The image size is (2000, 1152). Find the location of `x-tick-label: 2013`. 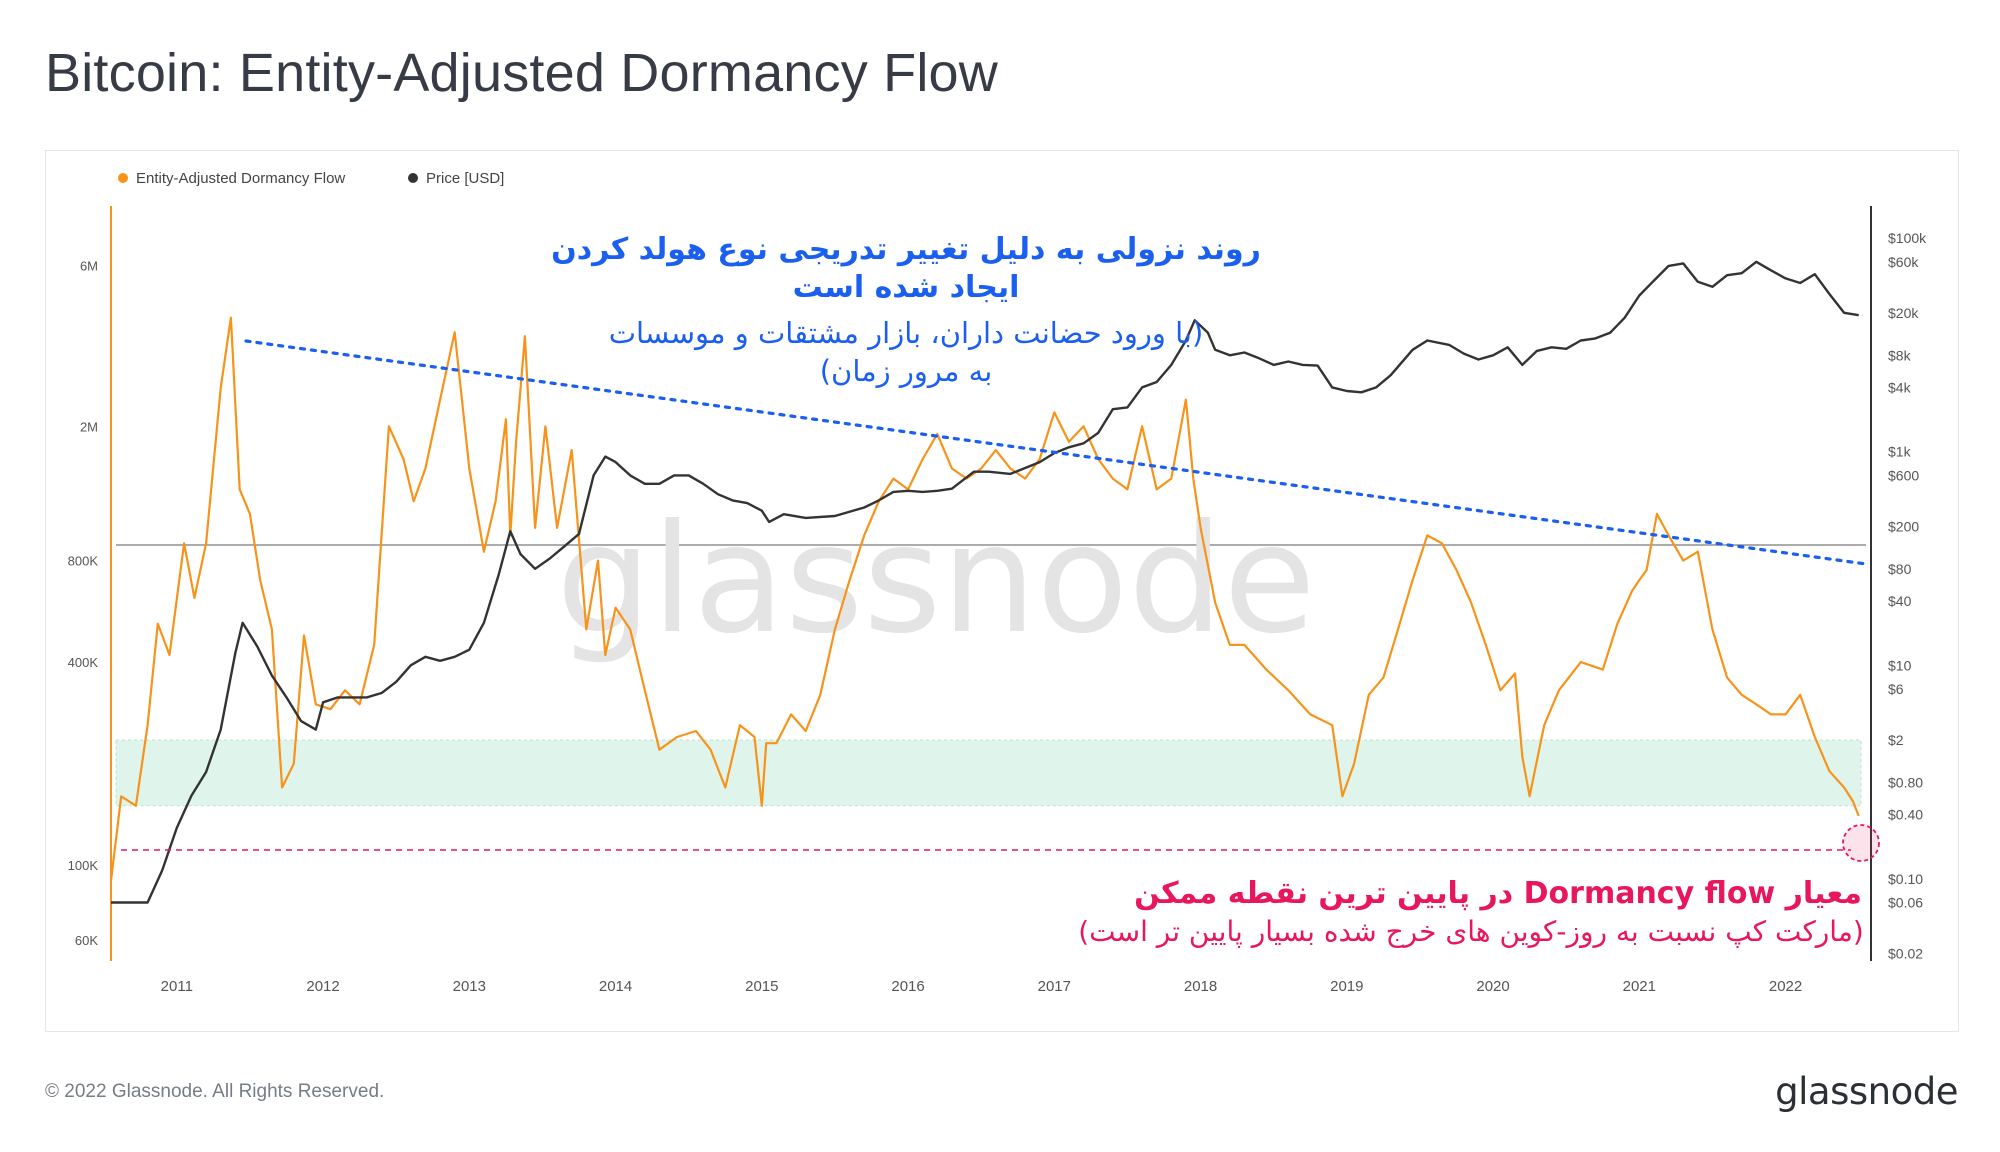

x-tick-label: 2013 is located at coordinates (469, 986).